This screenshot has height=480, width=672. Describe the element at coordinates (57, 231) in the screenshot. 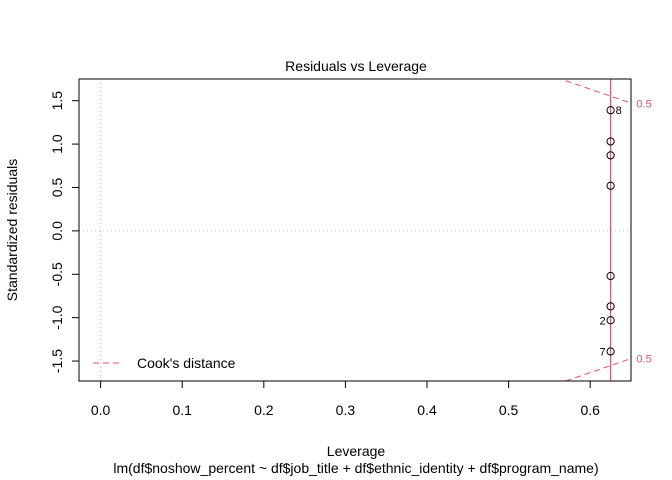

I see `y-tick-label: 0.0` at that location.